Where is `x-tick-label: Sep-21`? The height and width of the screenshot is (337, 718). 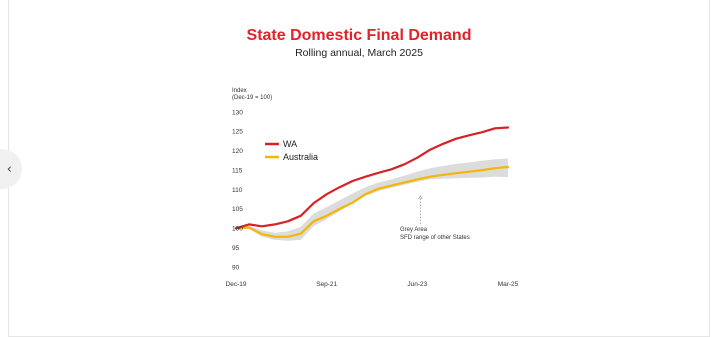 x-tick-label: Sep-21 is located at coordinates (326, 284).